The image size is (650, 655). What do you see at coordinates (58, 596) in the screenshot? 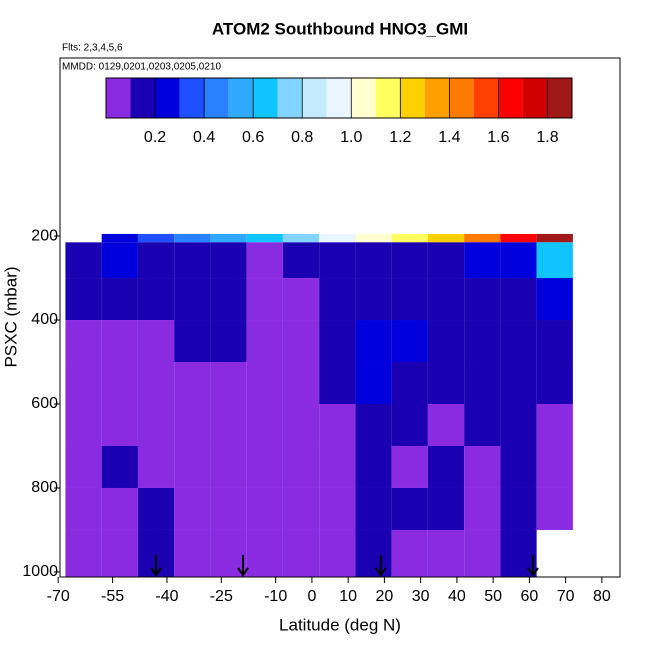
I see `x-tick-label: -70` at bounding box center [58, 596].